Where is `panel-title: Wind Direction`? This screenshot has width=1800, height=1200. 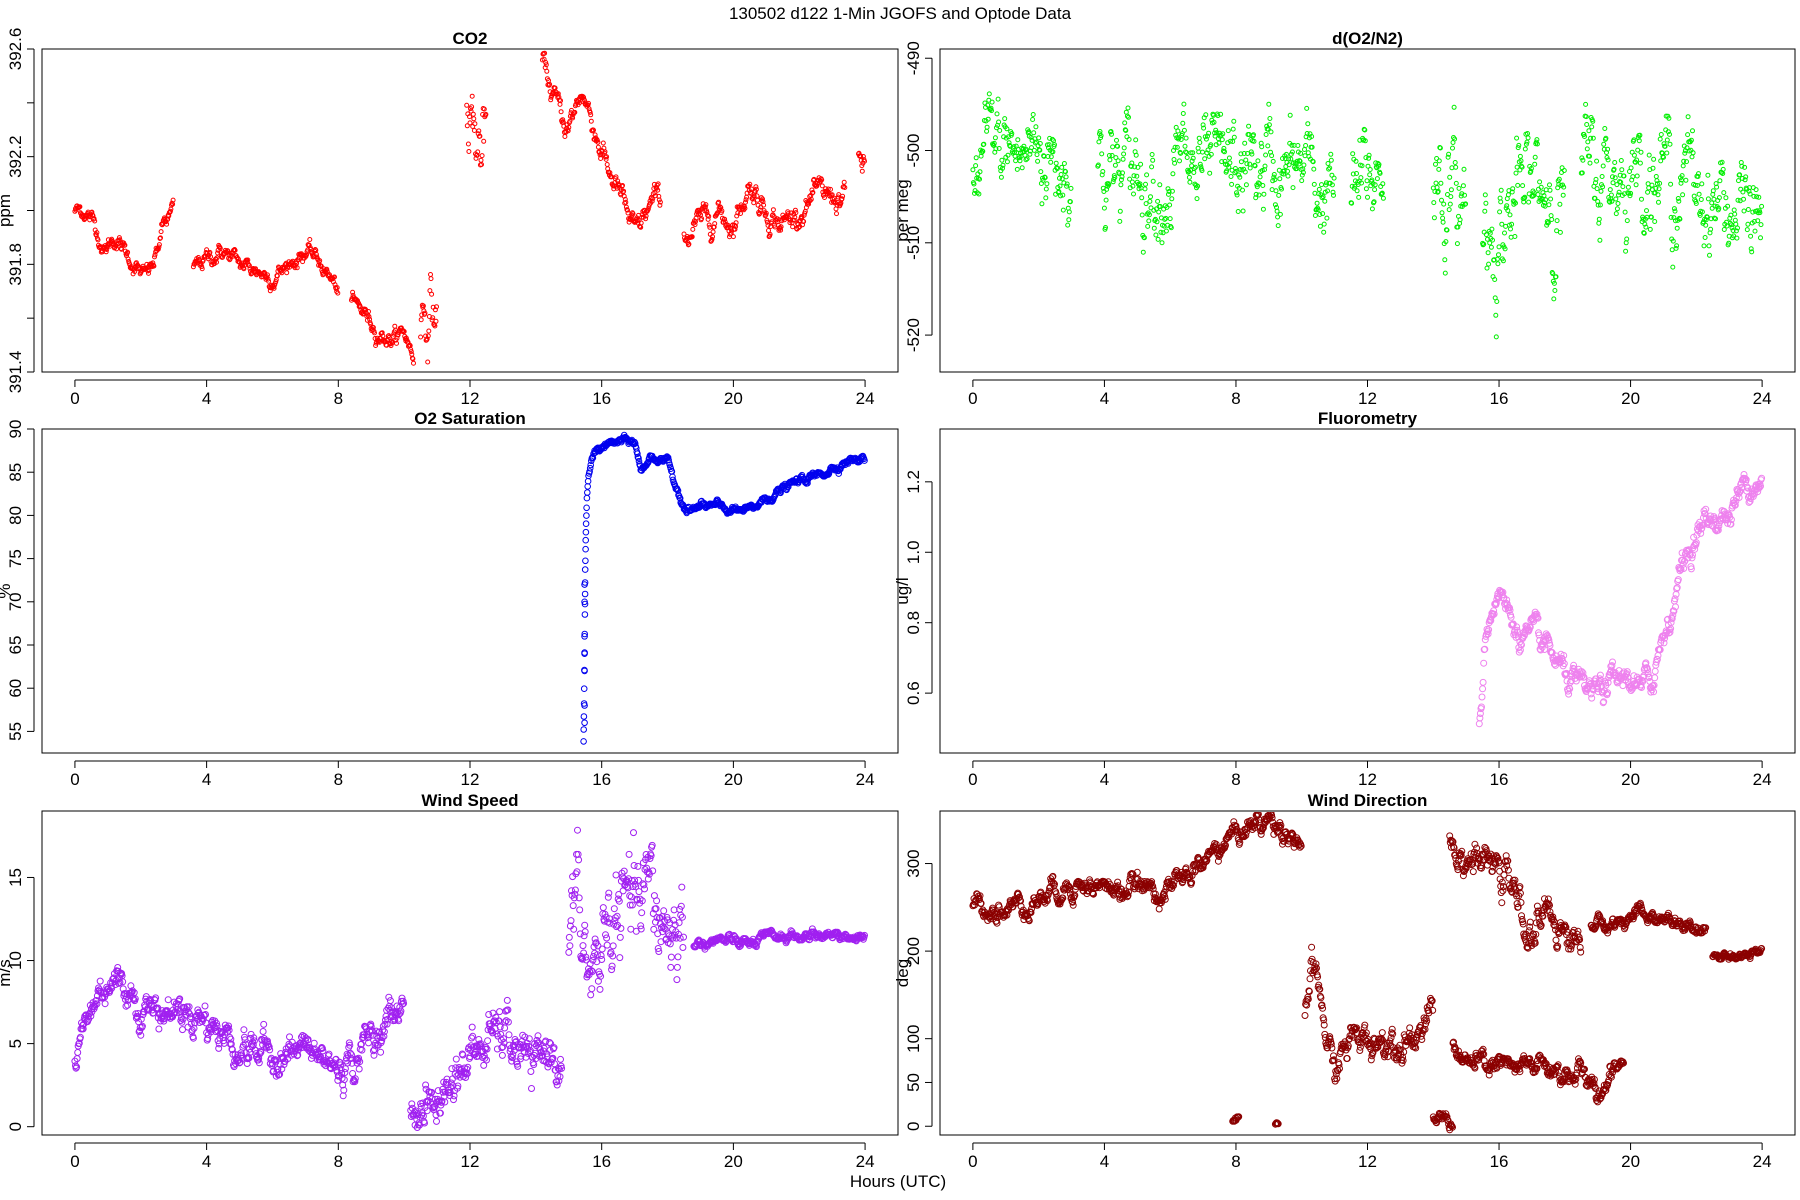 panel-title: Wind Direction is located at coordinates (1368, 800).